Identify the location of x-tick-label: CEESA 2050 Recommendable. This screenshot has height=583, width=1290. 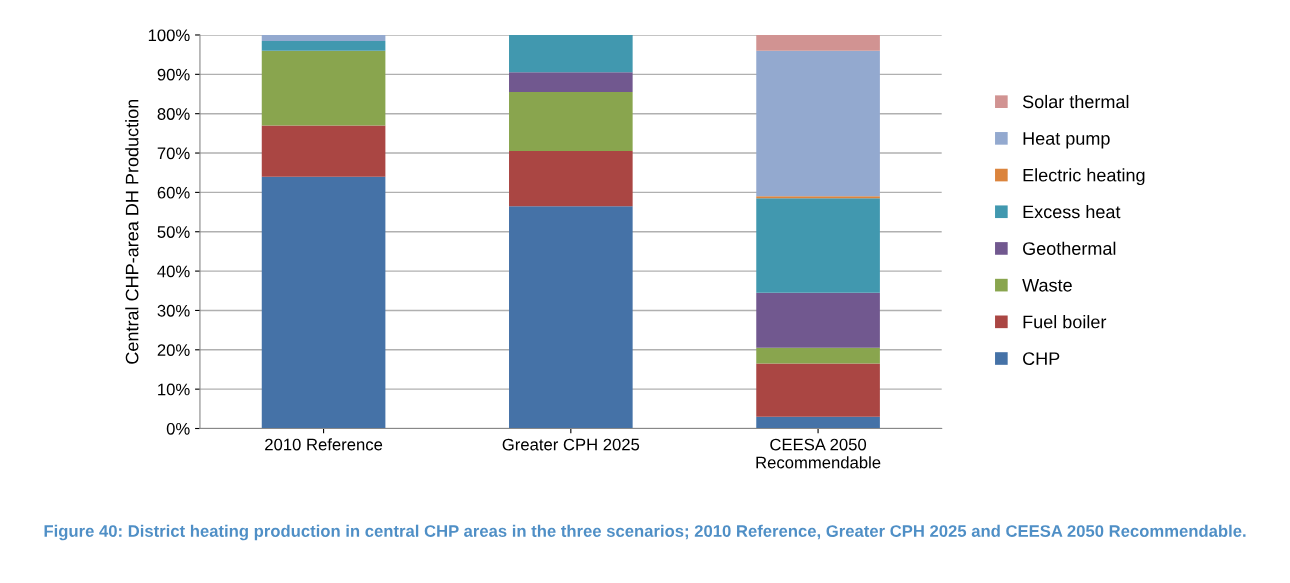
(818, 453).